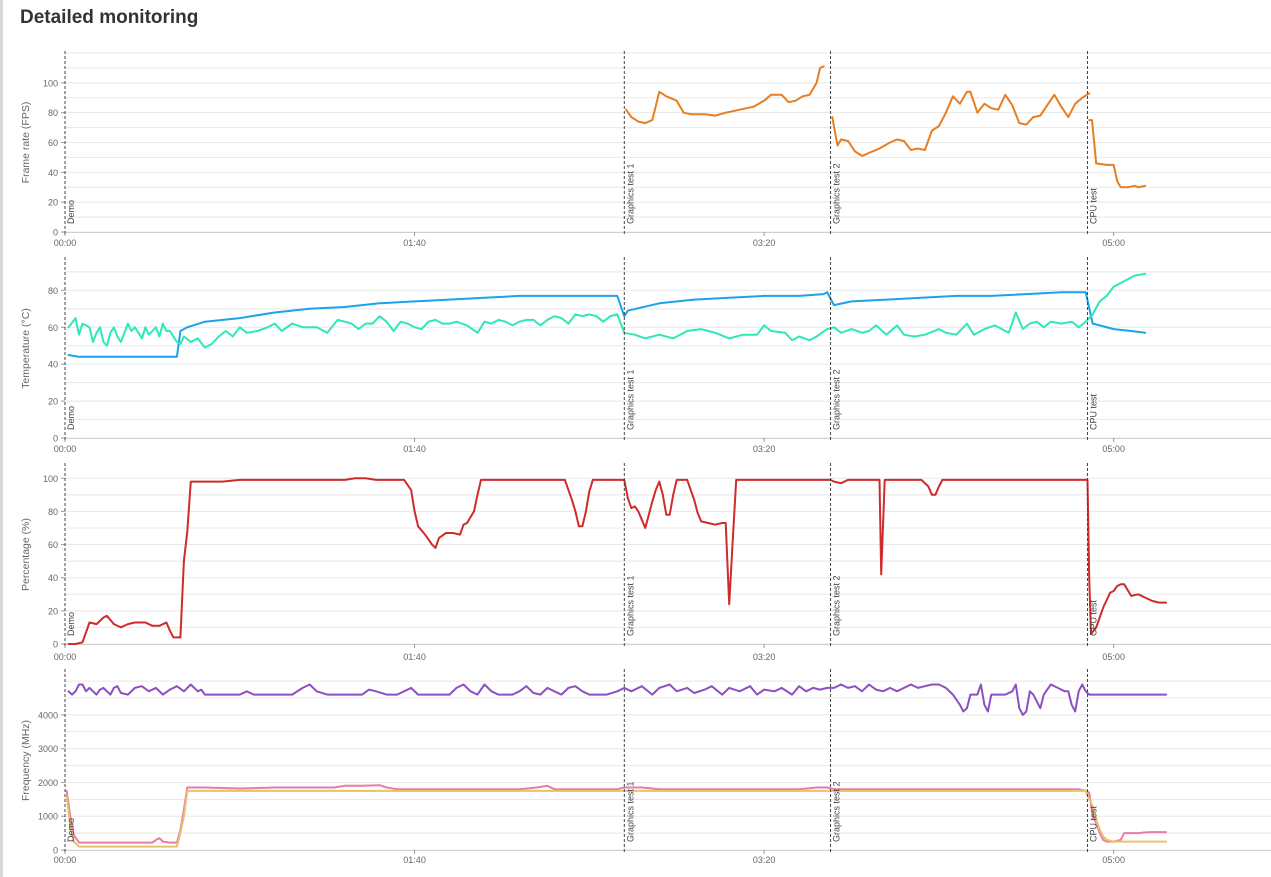 The width and height of the screenshot is (1271, 877). I want to click on page-title: Detailed monitoring, so click(109, 17).